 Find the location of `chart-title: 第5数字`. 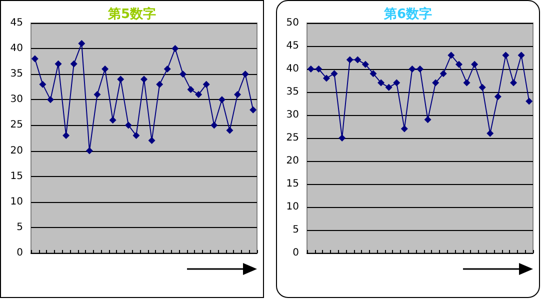

chart-title: 第5数字 is located at coordinates (131, 14).